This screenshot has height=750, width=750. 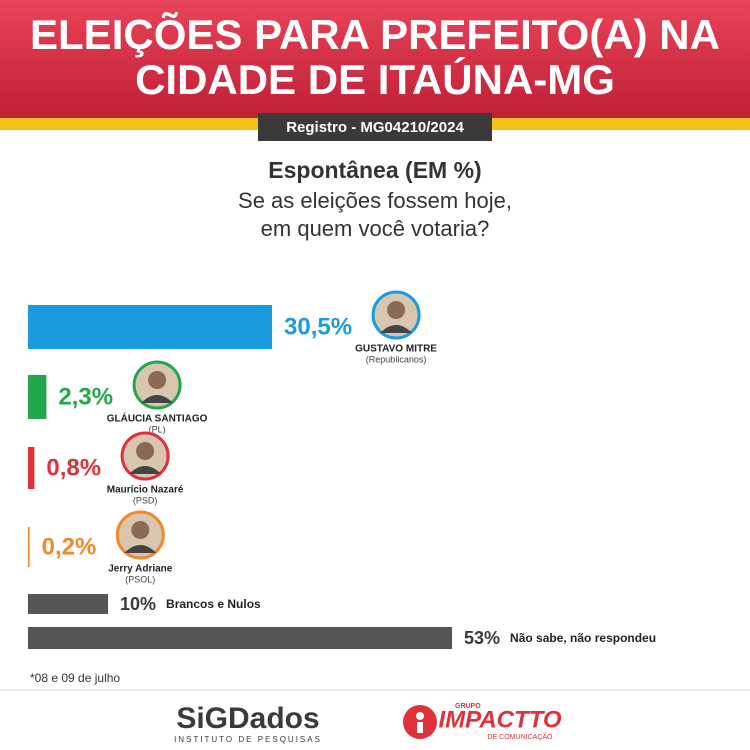 What do you see at coordinates (157, 429) in the screenshot?
I see `party-label: (PL)` at bounding box center [157, 429].